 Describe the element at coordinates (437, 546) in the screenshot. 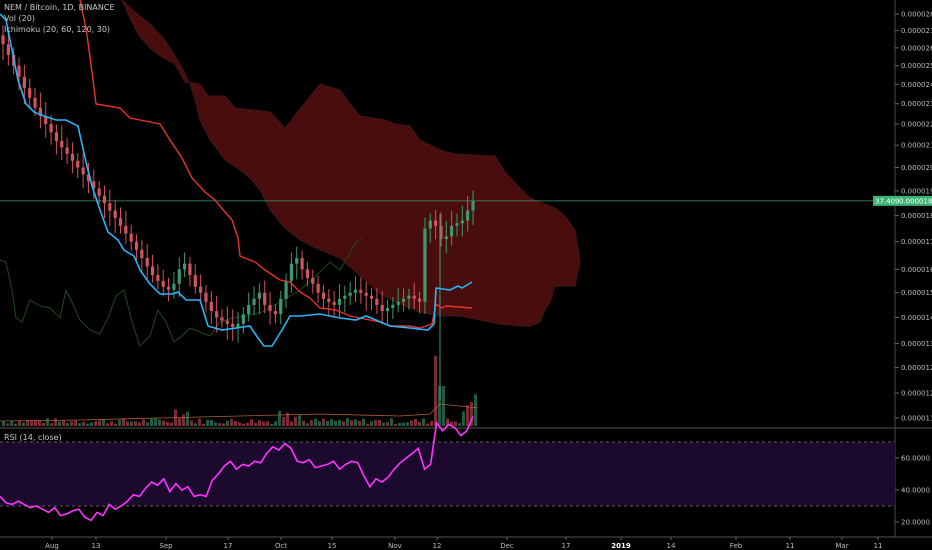

I see `time-tick-label: 12` at that location.